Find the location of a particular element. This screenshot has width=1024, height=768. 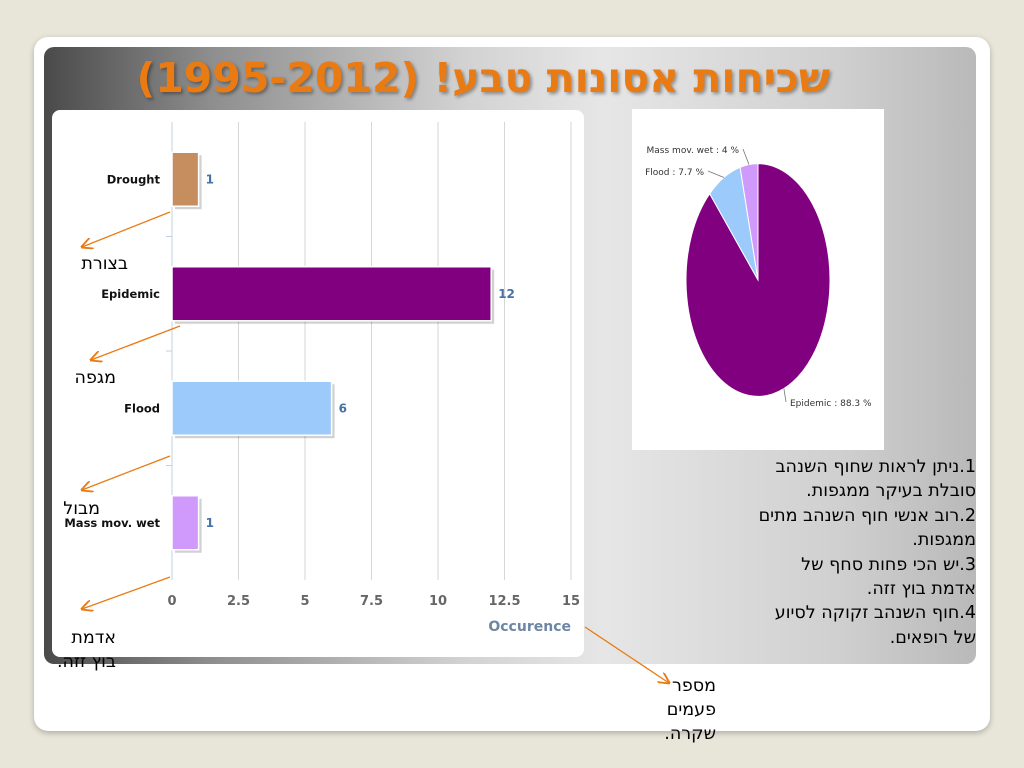

category-label: Flood is located at coordinates (142, 408).